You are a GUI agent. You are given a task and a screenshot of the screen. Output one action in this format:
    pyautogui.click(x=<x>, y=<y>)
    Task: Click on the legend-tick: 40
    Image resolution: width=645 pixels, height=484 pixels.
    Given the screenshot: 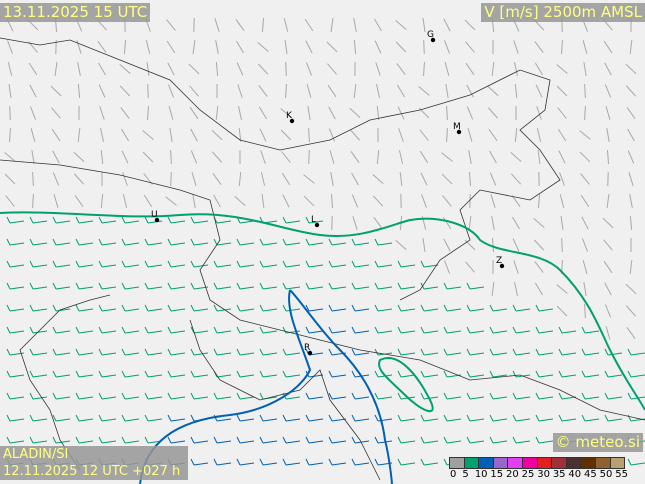 What is the action you would take?
    pyautogui.click(x=575, y=474)
    